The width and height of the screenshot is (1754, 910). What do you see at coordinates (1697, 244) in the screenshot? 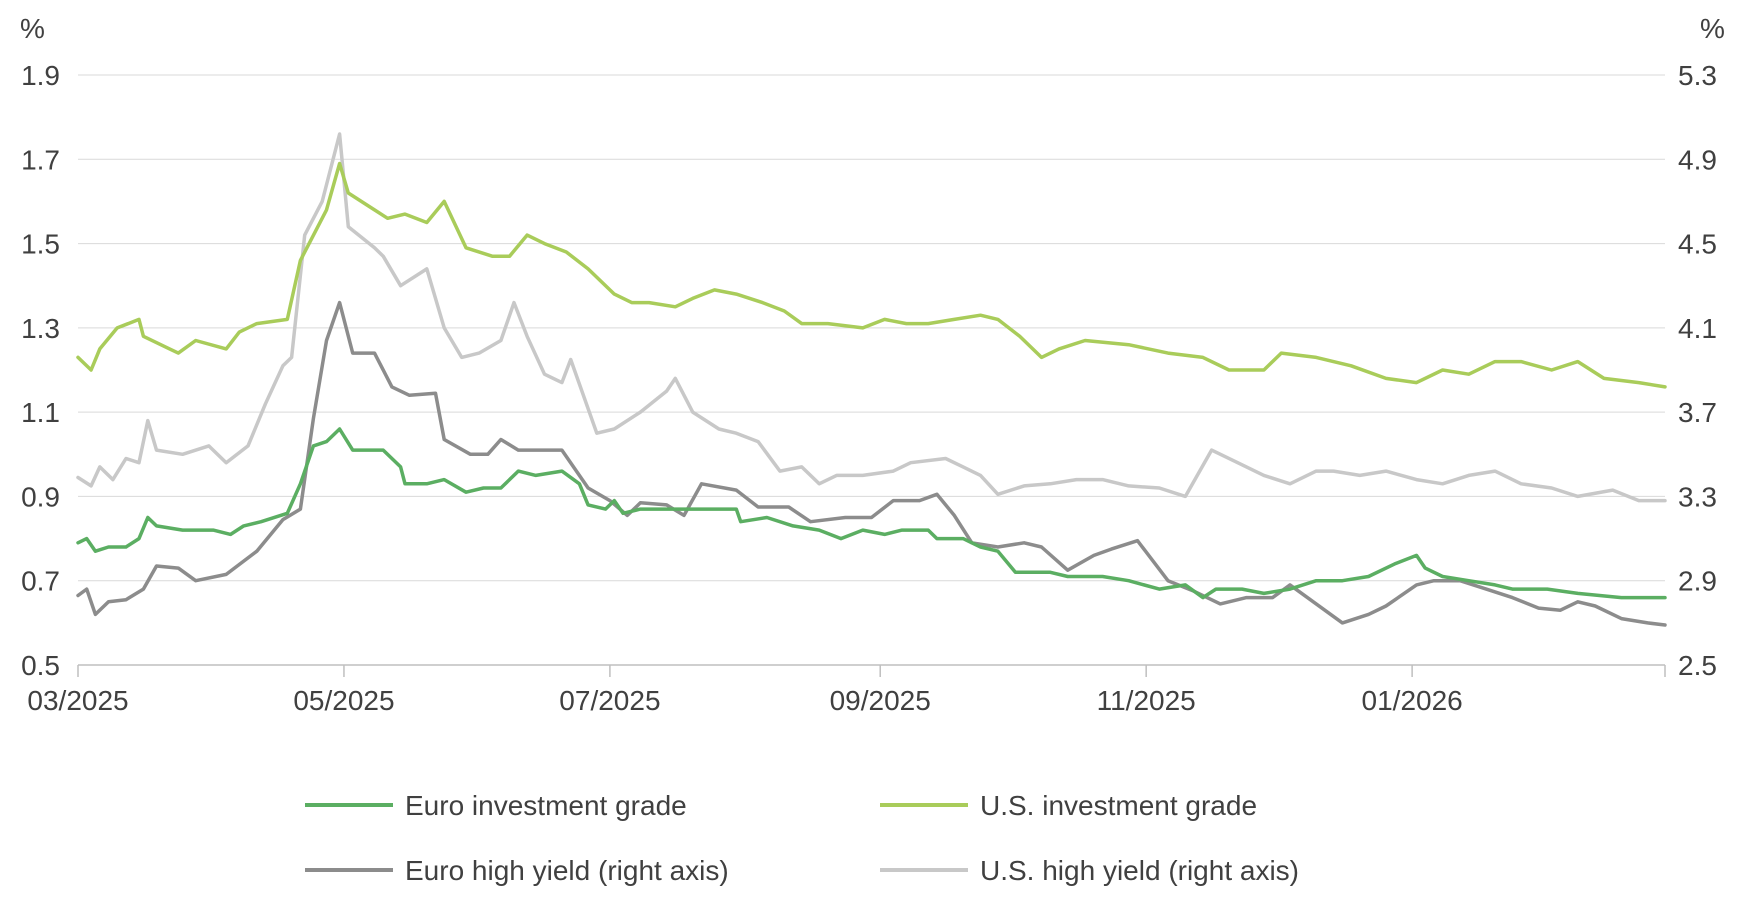
I see `right-tick-label: 4.5` at bounding box center [1697, 244].